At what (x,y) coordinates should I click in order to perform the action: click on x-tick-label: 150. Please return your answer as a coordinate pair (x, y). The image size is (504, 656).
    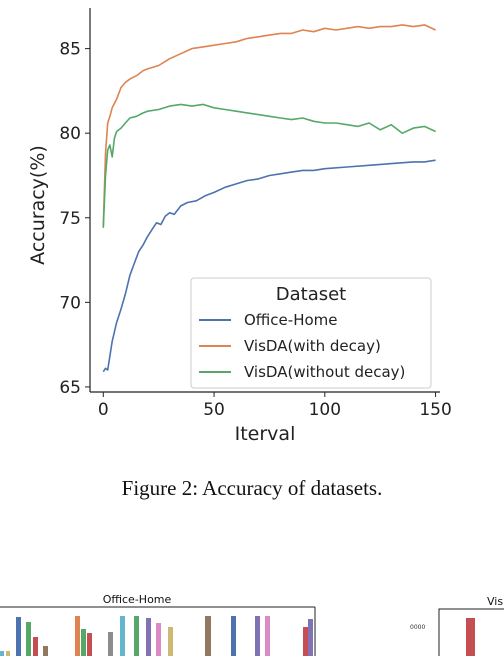
    Looking at the image, I should click on (435, 410).